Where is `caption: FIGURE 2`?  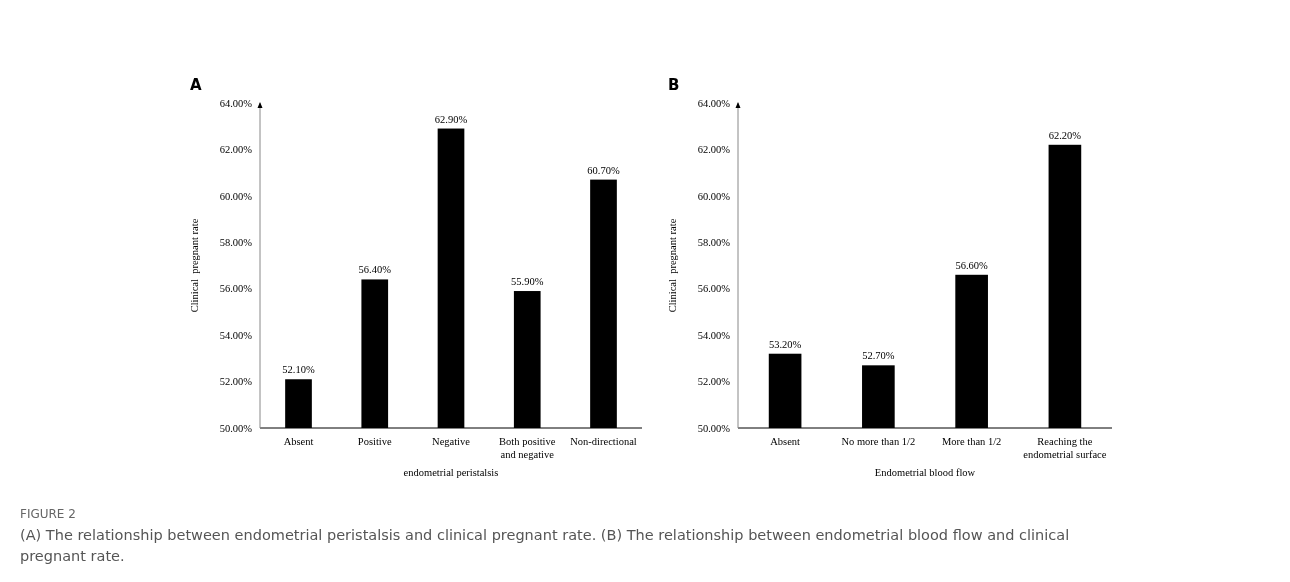
caption: FIGURE 2 is located at coordinates (48, 514).